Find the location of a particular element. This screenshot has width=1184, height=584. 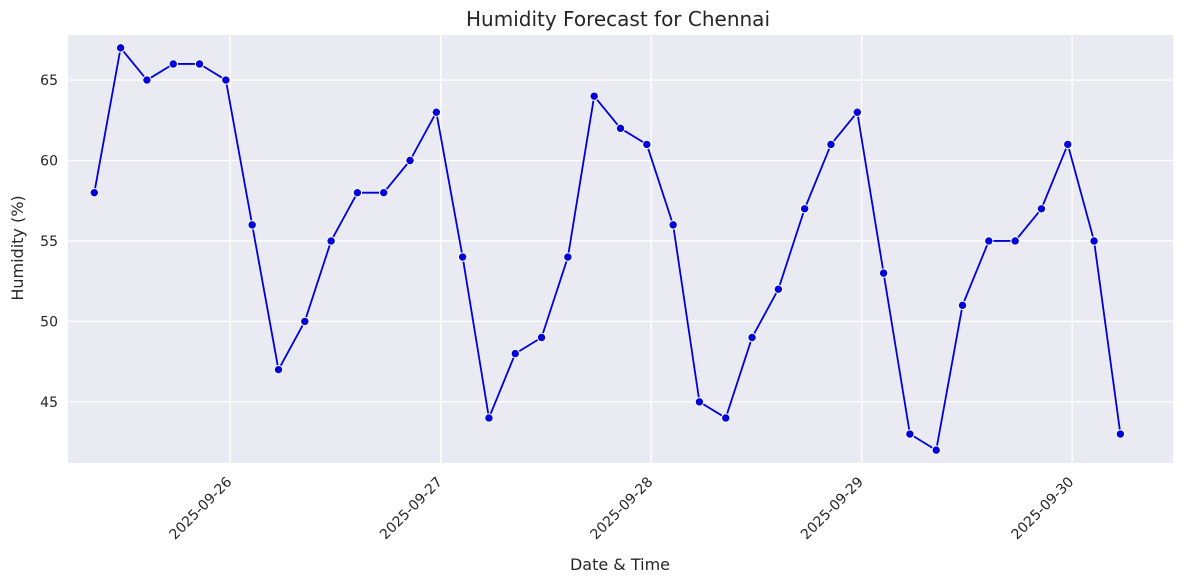

y-axis-label: Humidity (%) is located at coordinates (17, 247).